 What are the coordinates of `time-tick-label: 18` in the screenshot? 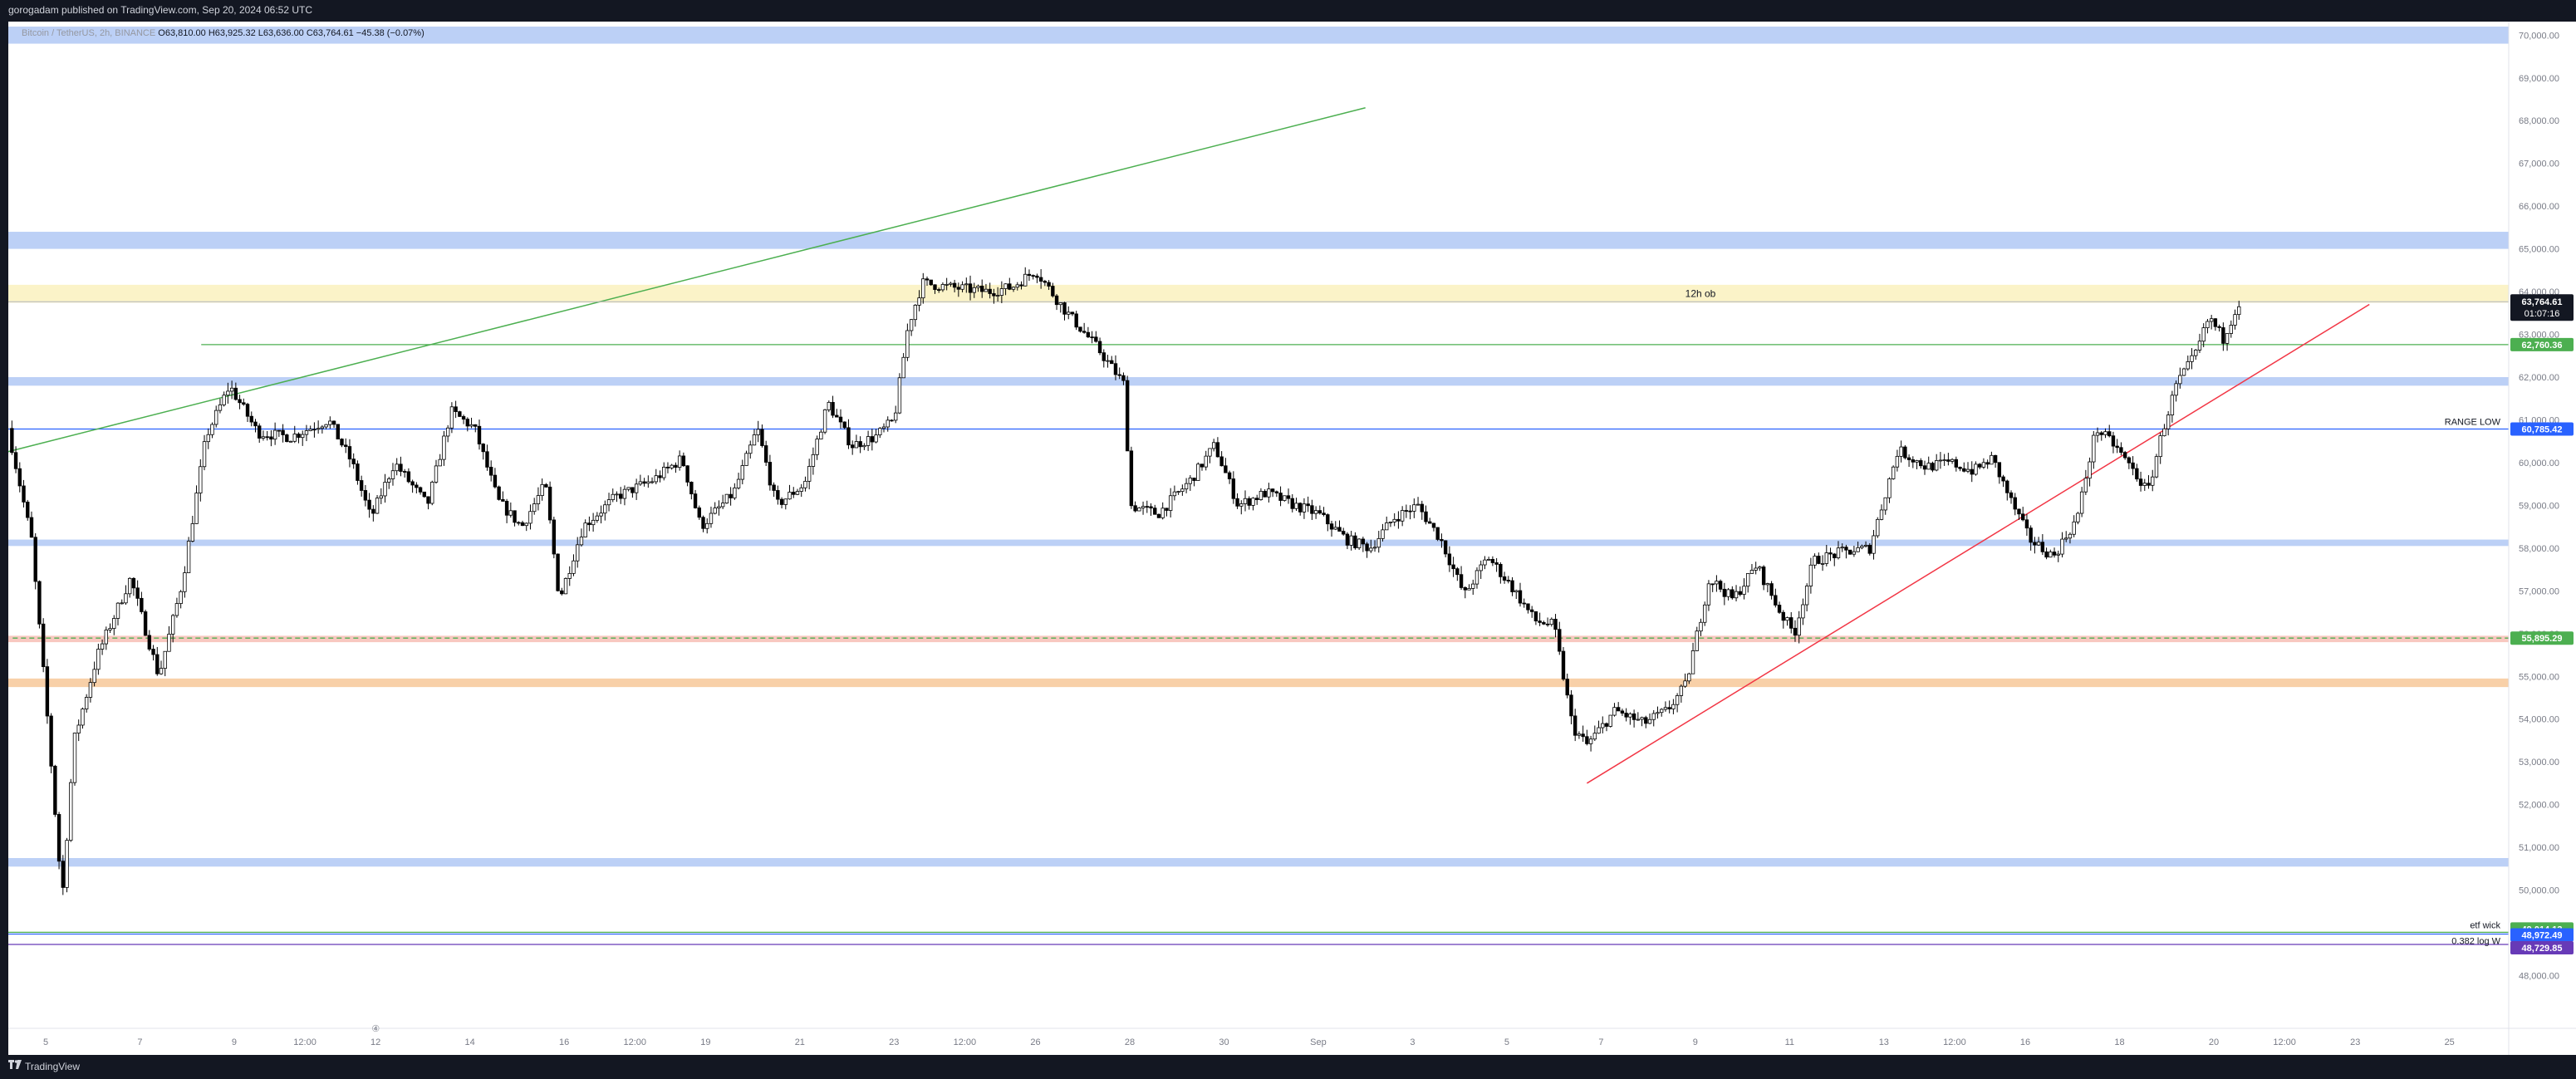 It's located at (2119, 1042).